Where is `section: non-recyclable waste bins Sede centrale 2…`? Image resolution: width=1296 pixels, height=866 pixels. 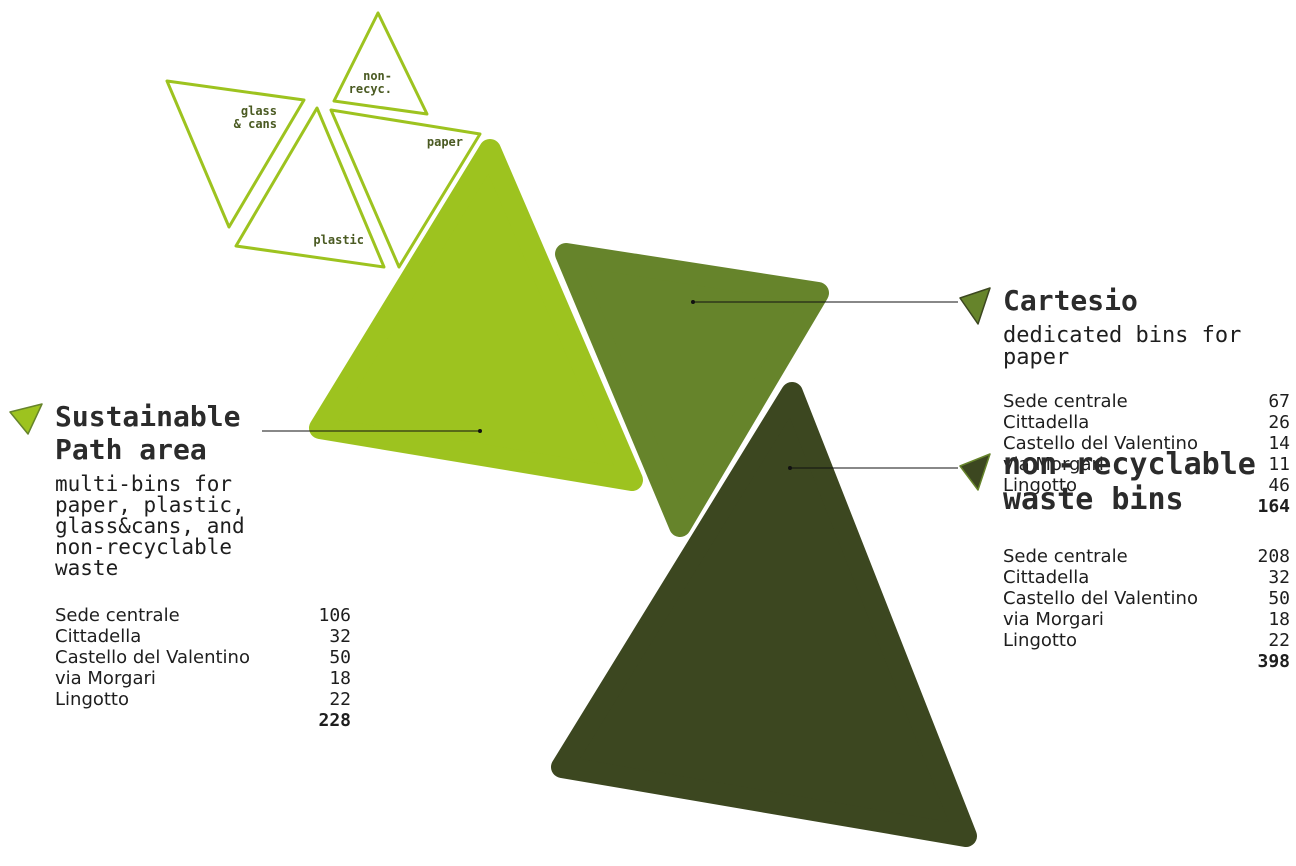
section: non-recyclable waste bins Sede centrale 2… is located at coordinates (1148, 559).